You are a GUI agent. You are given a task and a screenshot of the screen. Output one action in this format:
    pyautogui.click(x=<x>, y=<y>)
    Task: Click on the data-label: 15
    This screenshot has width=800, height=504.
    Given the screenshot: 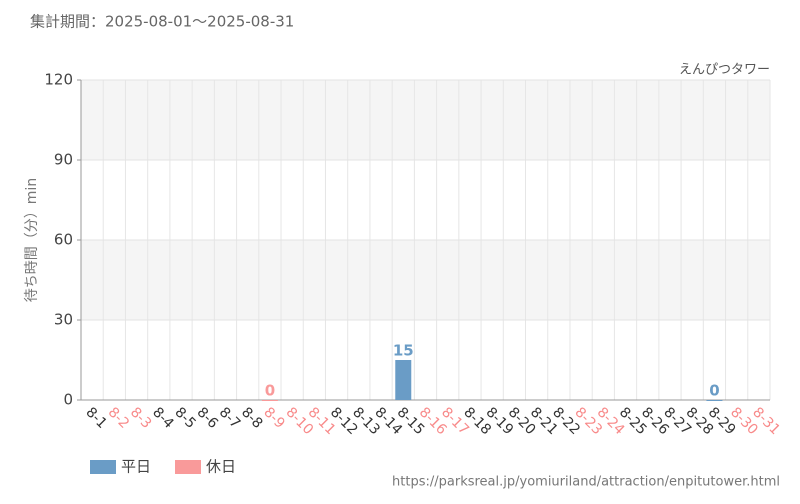 What is the action you would take?
    pyautogui.click(x=403, y=351)
    